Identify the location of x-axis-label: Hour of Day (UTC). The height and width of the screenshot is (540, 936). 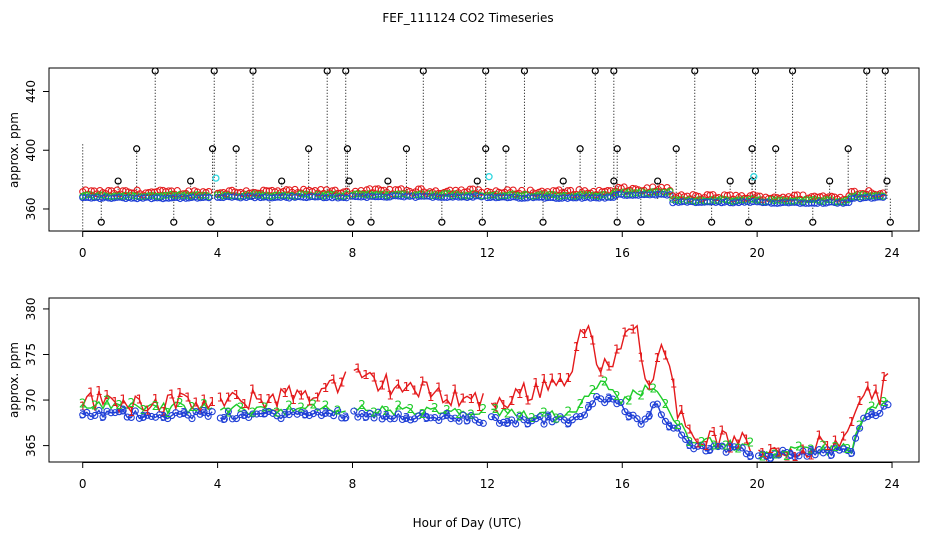
(467, 523).